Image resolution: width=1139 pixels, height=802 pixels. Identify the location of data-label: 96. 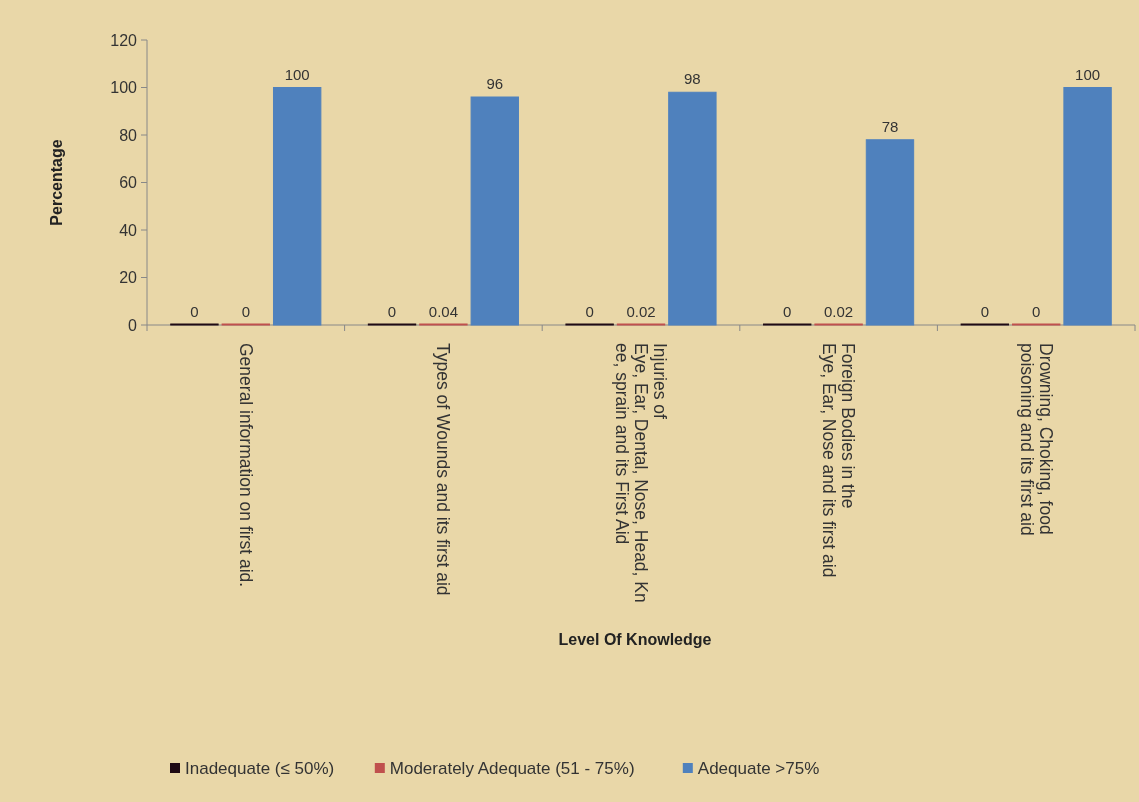
(495, 83).